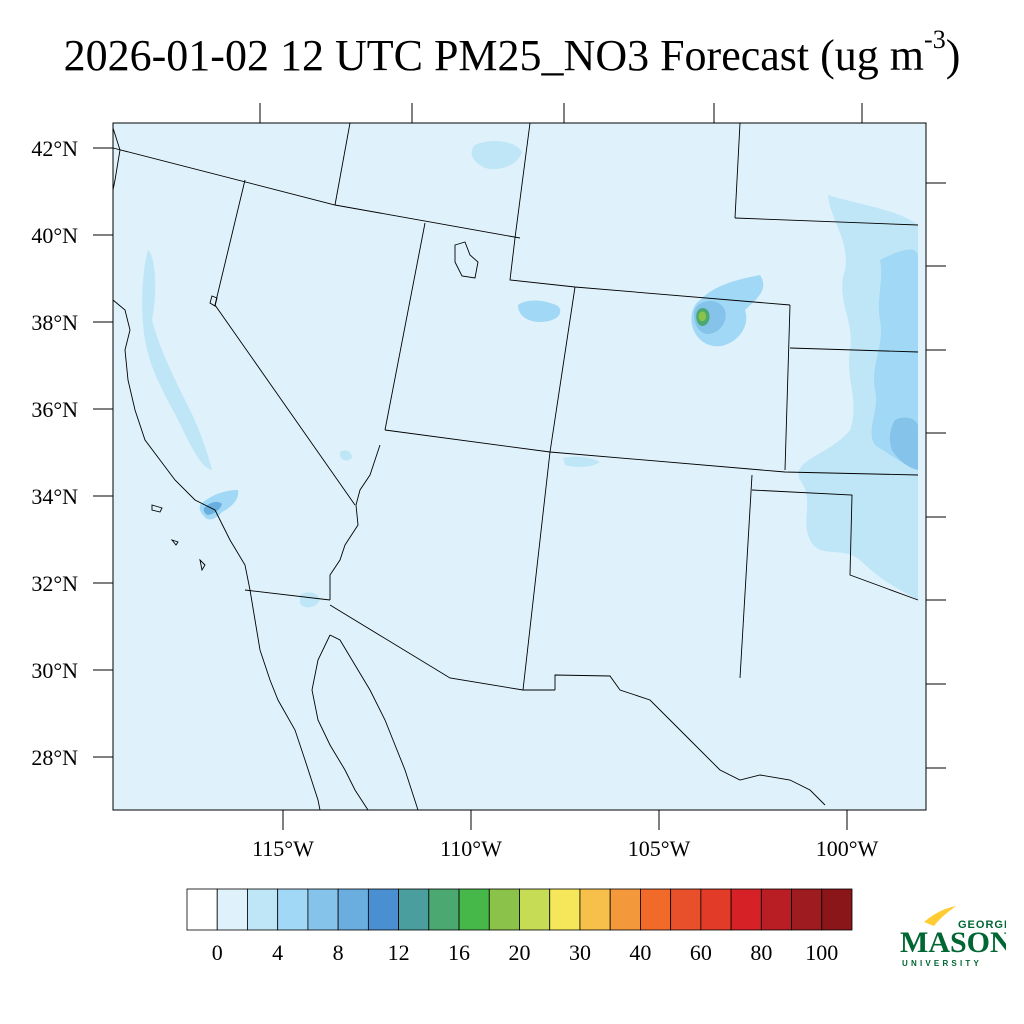  What do you see at coordinates (520, 952) in the screenshot?
I see `colorbar-tick-label: 20` at bounding box center [520, 952].